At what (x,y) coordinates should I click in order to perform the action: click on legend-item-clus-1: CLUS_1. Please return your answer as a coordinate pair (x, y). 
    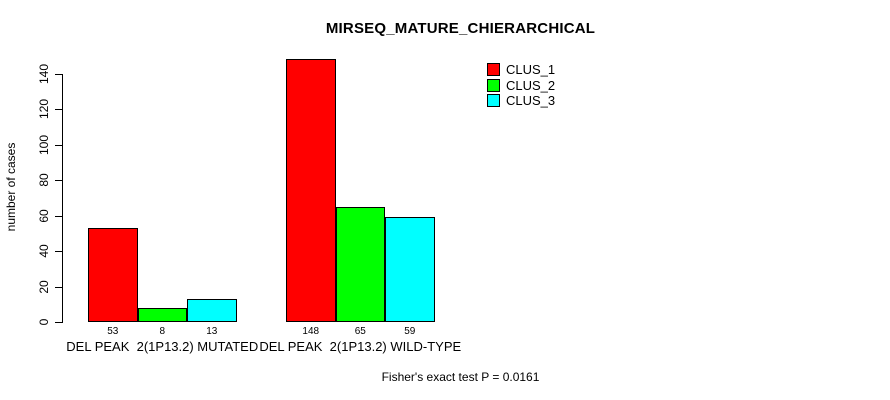
    Looking at the image, I should click on (521, 70).